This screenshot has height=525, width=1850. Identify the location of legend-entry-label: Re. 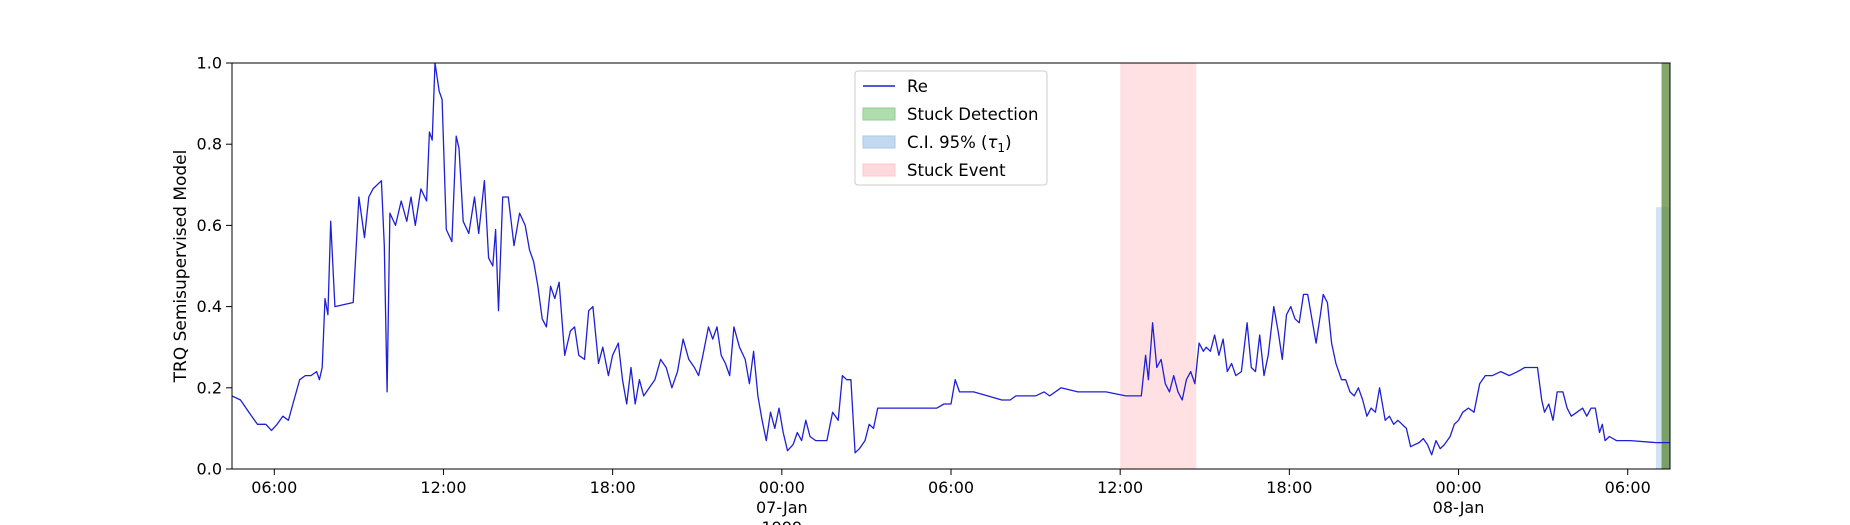
(917, 86).